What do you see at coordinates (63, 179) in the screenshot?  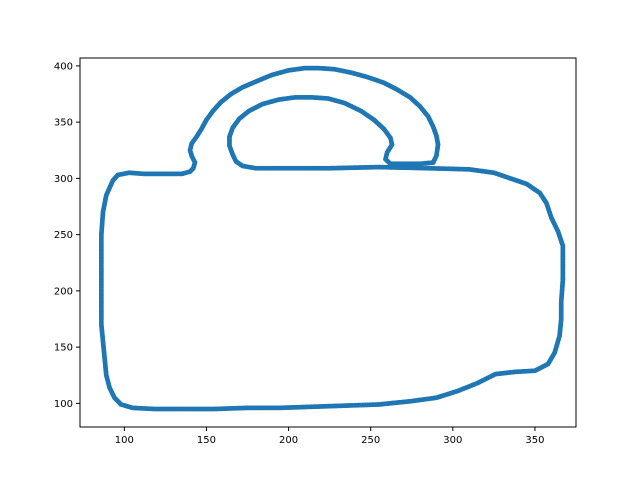 I see `y-tick-label: 300` at bounding box center [63, 179].